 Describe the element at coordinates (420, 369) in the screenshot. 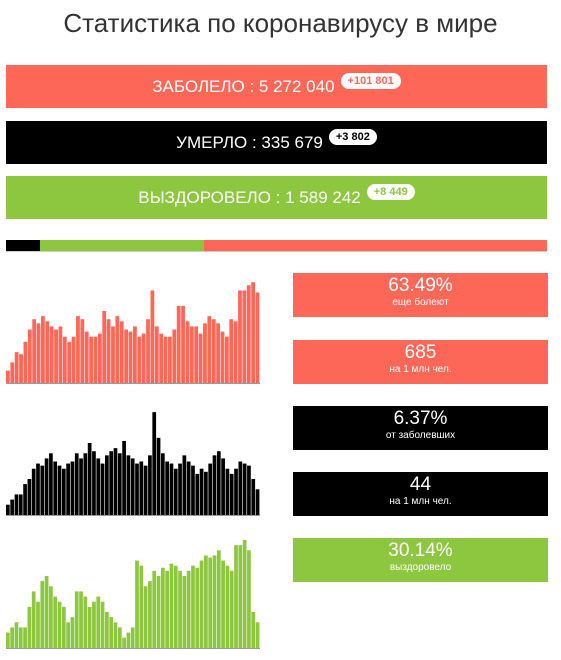

I see `infected-per-million-caption: на 1 млн чел.` at that location.